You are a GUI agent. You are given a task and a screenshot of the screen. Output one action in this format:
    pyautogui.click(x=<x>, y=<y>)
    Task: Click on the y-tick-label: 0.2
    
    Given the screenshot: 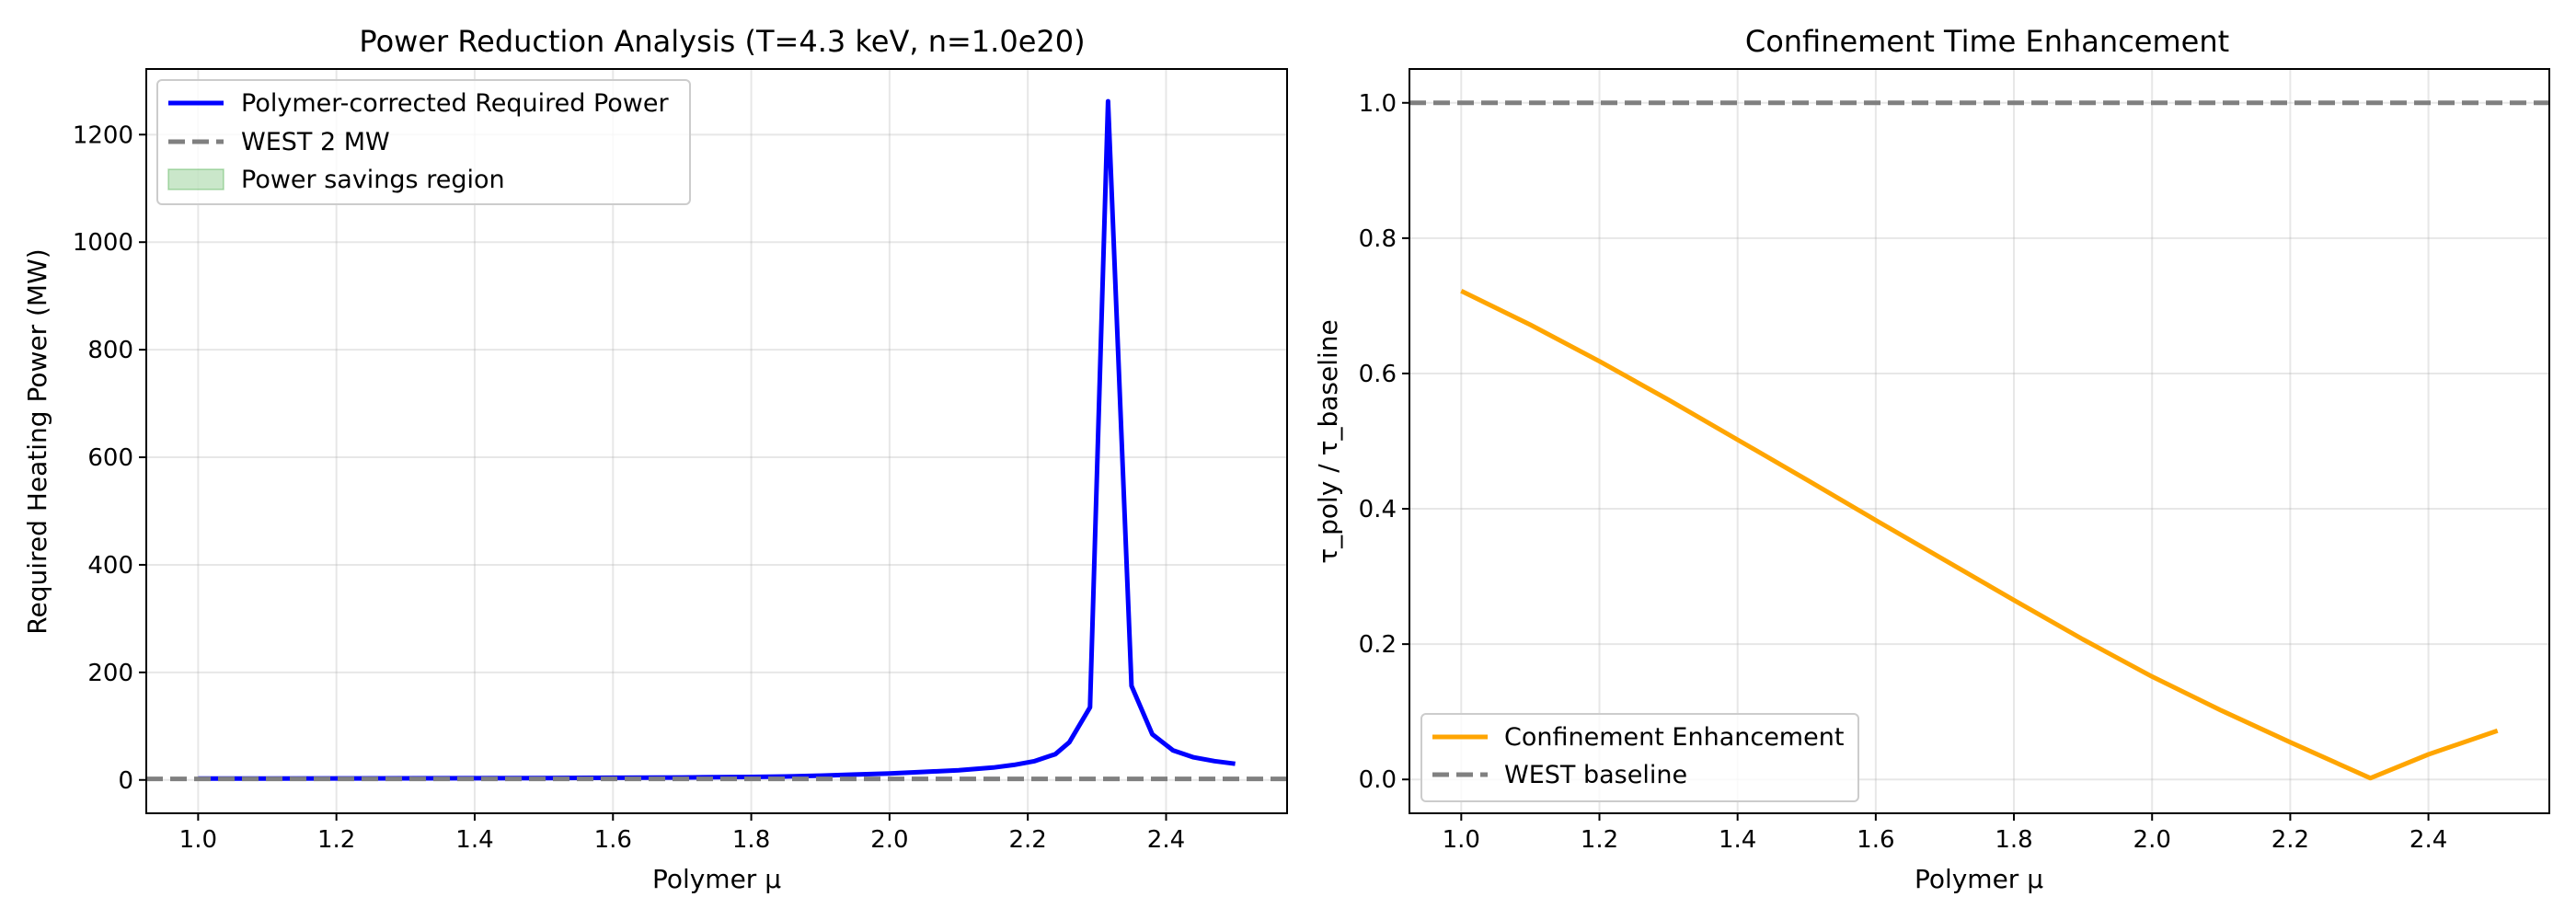 What is the action you would take?
    pyautogui.click(x=1378, y=645)
    